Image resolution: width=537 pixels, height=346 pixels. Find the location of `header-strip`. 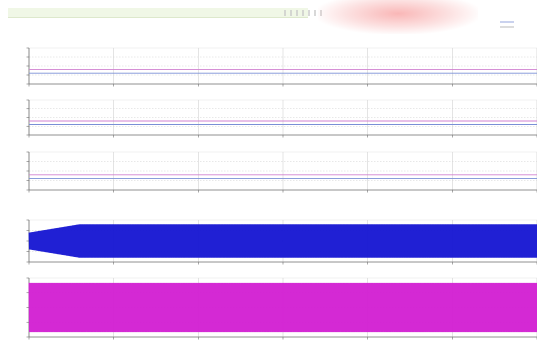

header-strip is located at coordinates (158, 13).